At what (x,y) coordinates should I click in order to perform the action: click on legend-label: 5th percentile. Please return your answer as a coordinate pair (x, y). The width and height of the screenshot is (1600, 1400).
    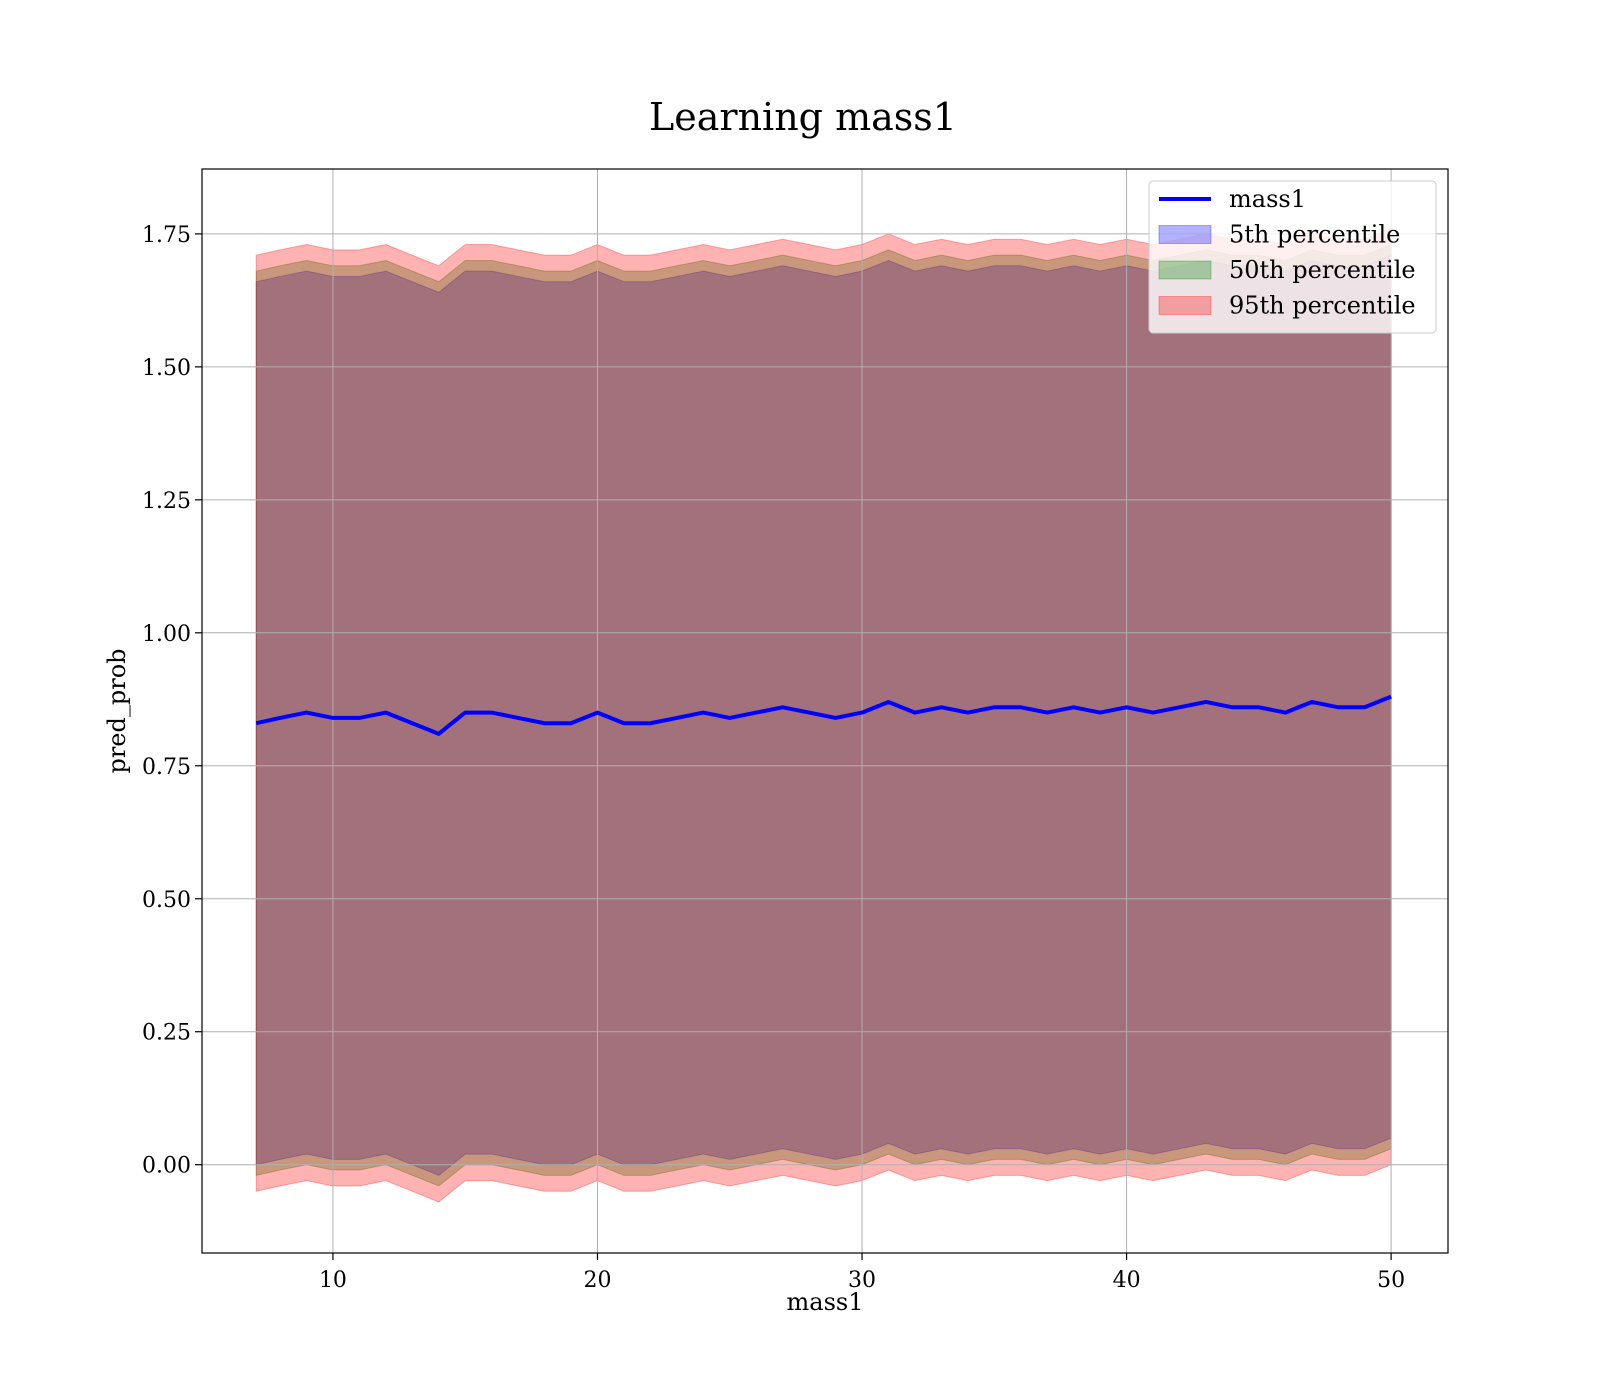
    Looking at the image, I should click on (1314, 235).